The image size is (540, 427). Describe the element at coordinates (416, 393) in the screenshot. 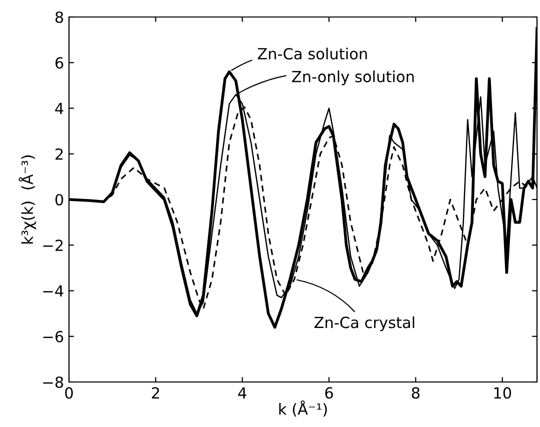

I see `x-tick-label: 8` at that location.